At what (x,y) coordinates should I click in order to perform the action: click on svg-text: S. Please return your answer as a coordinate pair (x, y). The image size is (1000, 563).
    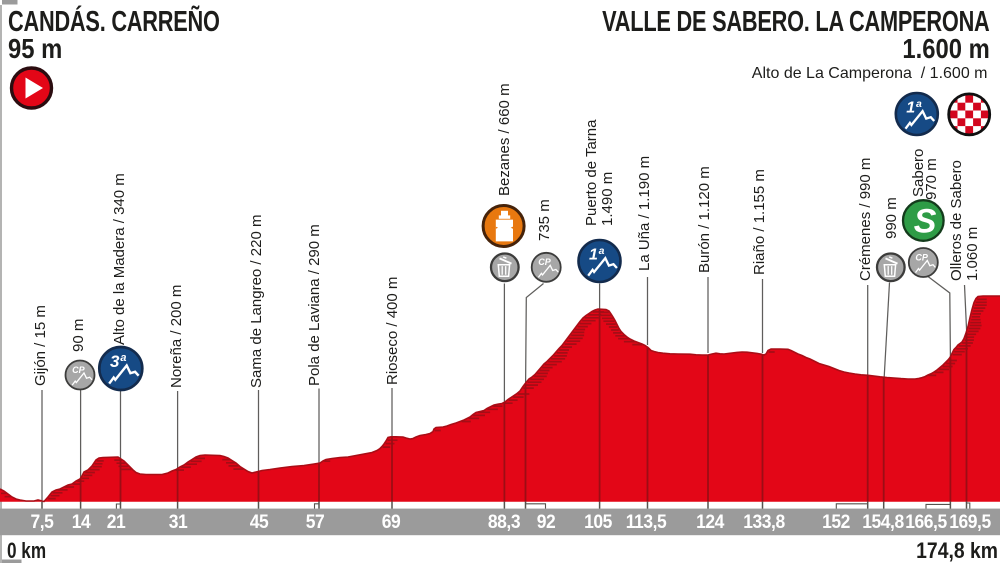
    Looking at the image, I should click on (925, 222).